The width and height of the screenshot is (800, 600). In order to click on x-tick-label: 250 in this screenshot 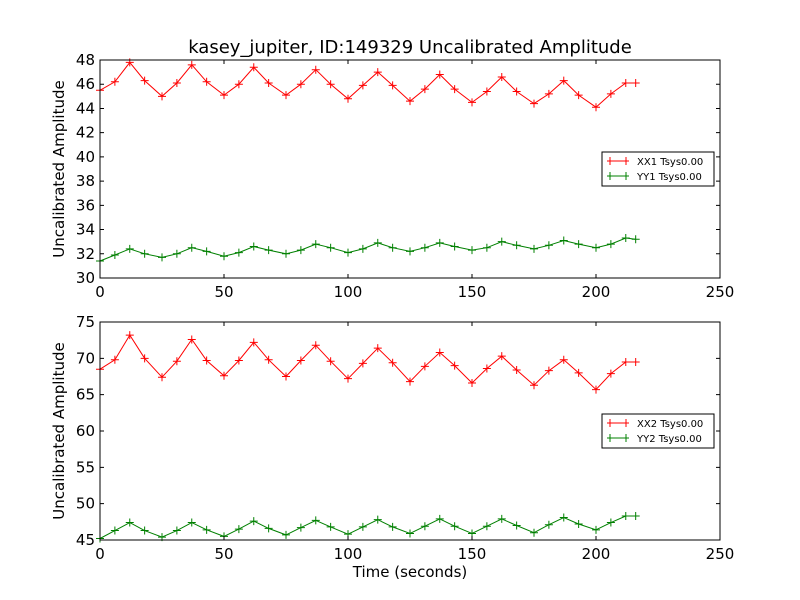, I will do `click(720, 554)`.